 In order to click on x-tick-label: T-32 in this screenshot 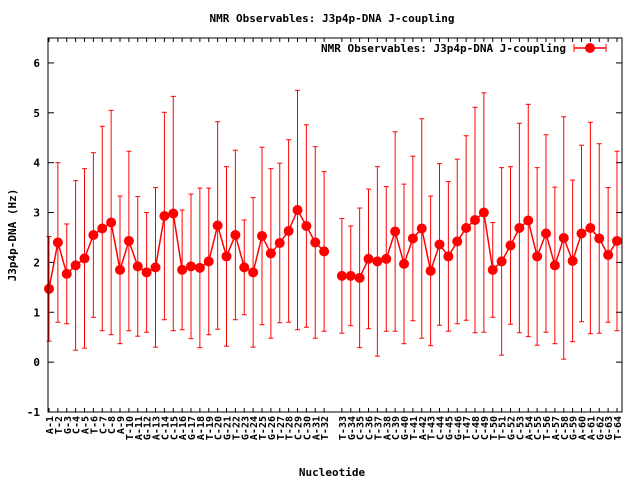, I will do `click(325, 428)`.